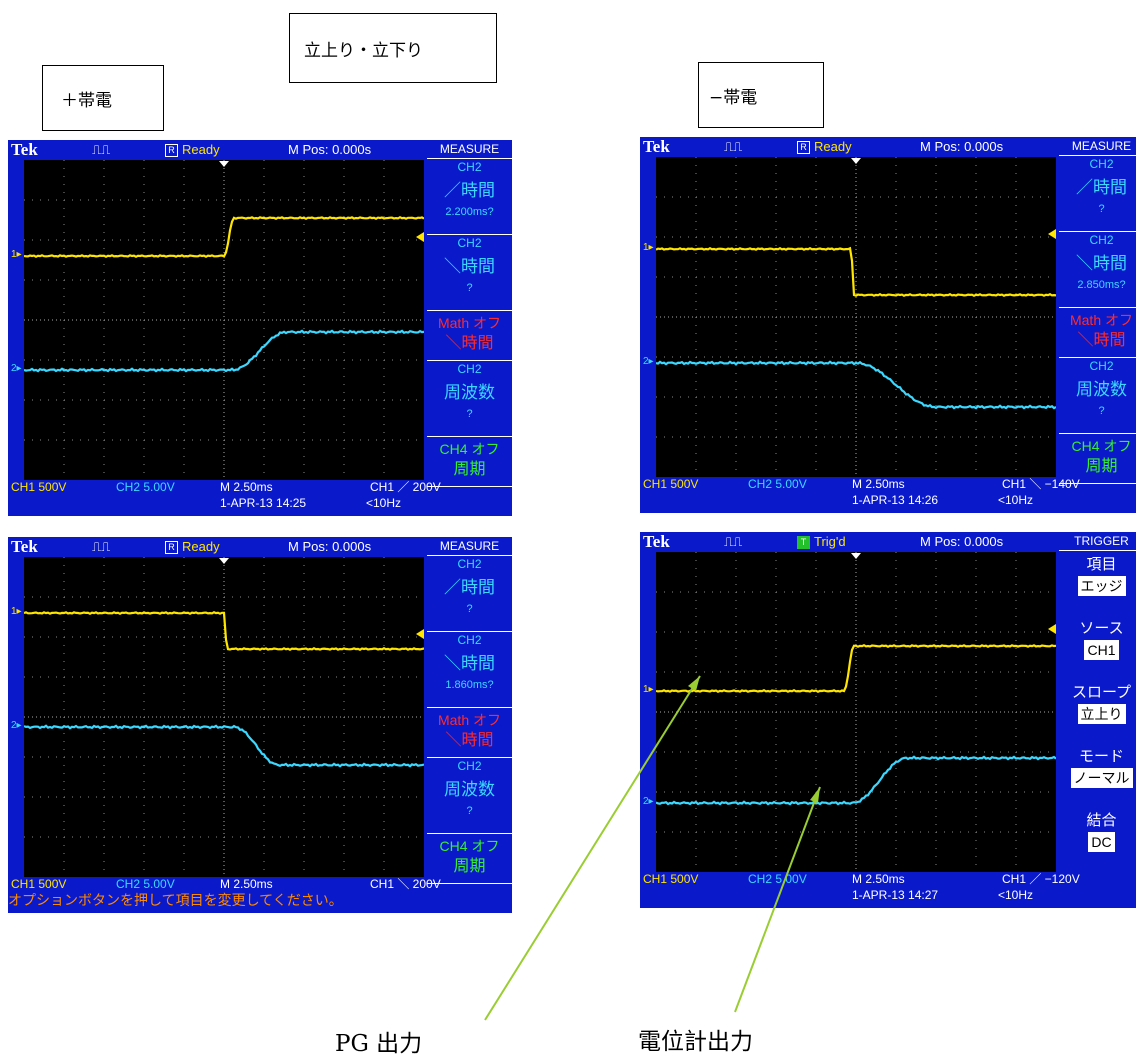  Describe the element at coordinates (733, 97) in the screenshot. I see `negative-charge-label: −帯電` at that location.